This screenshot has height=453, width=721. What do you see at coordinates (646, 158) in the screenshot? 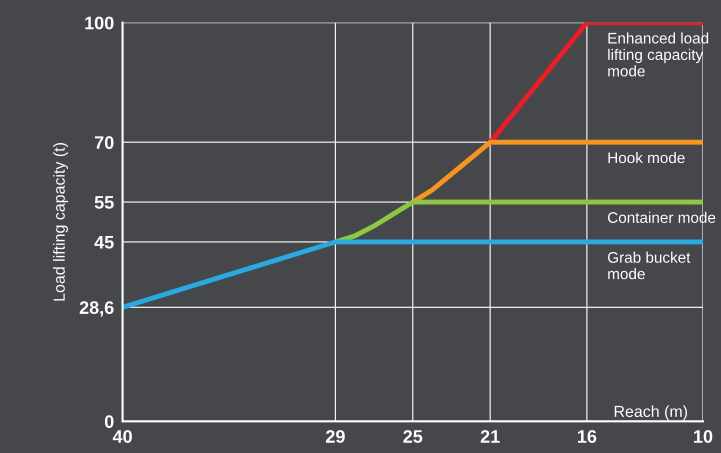
I see `series-label: Hook mode` at bounding box center [646, 158].